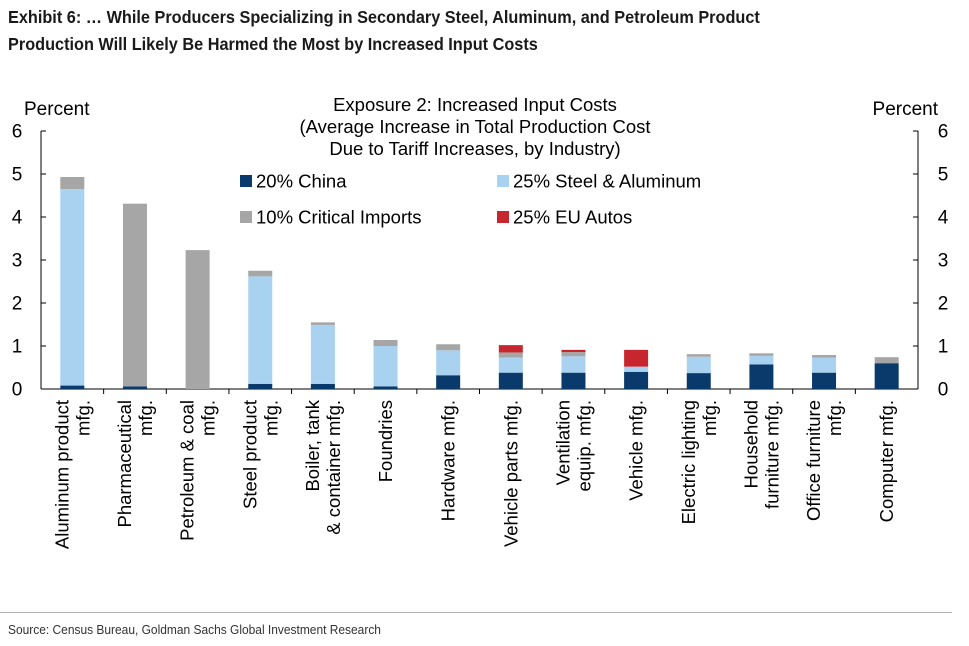 Image resolution: width=969 pixels, height=646 pixels. Describe the element at coordinates (124, 464) in the screenshot. I see `x-tick-label-pharmaceutical-mfg-line-1: Pharmaceutical` at that location.